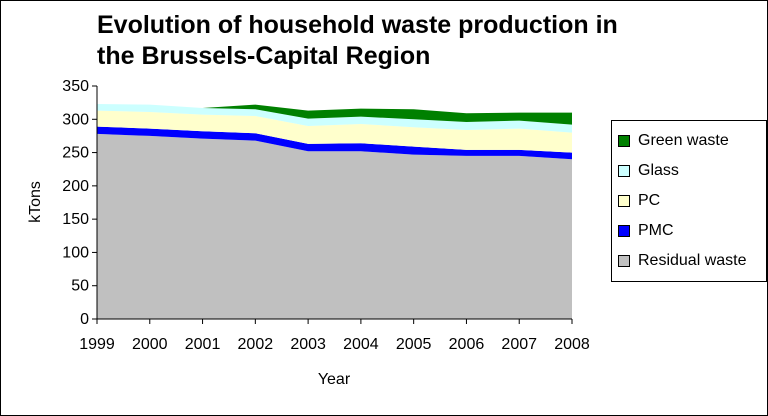 The image size is (768, 416). I want to click on legend-item-pmc: PMC, so click(646, 231).